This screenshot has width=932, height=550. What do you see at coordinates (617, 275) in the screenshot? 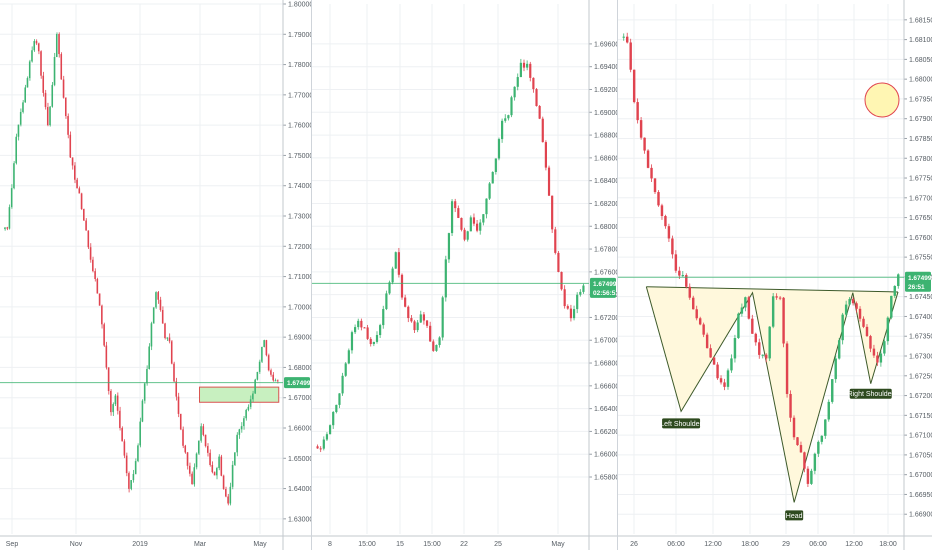
I see `chart-divider` at bounding box center [617, 275].